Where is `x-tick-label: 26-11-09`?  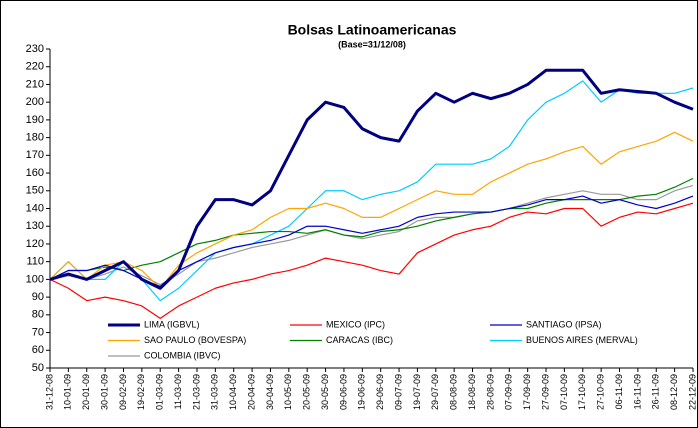
x-tick-label: 26-11-09 is located at coordinates (656, 391).